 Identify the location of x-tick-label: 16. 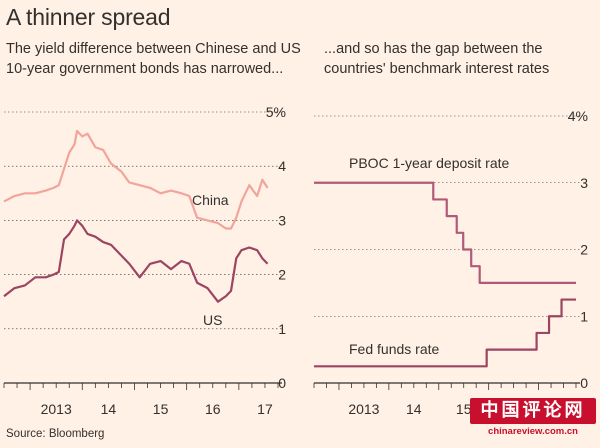
(213, 409).